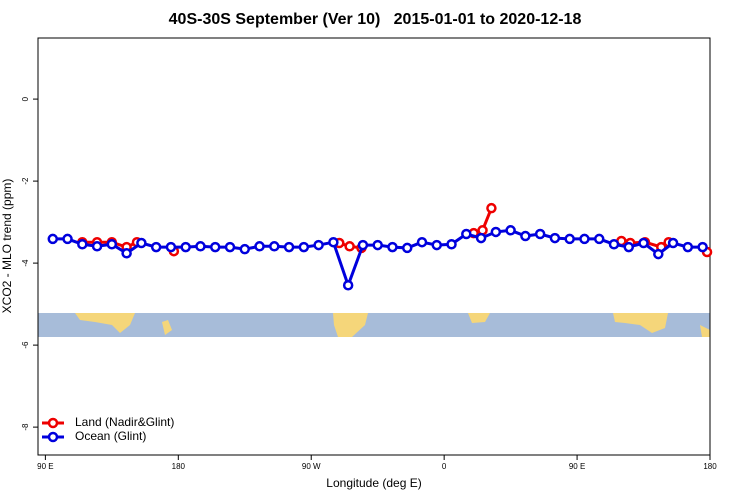 The height and width of the screenshot is (500, 750). I want to click on x-axis-label: Longitude (deg E), so click(373, 483).